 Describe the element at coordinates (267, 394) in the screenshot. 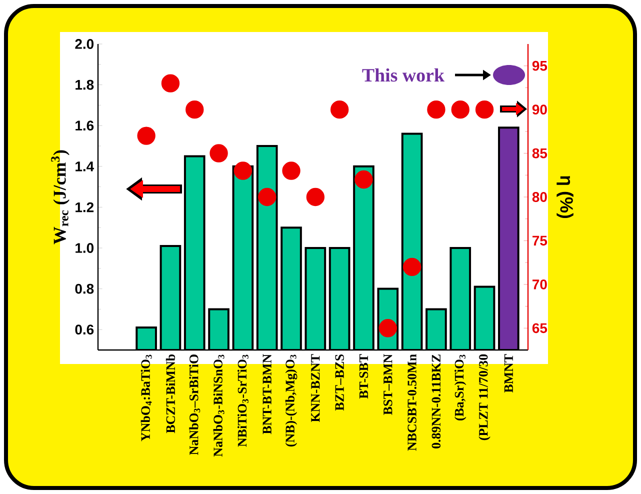

I see `x-tick-label: BNT-BT-BMN` at that location.